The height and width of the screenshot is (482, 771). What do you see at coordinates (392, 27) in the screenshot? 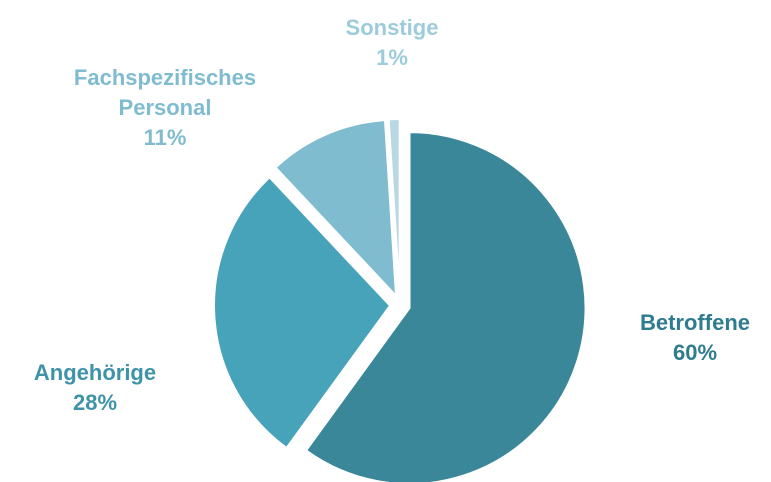
I see `category-label: Sonstige` at bounding box center [392, 27].